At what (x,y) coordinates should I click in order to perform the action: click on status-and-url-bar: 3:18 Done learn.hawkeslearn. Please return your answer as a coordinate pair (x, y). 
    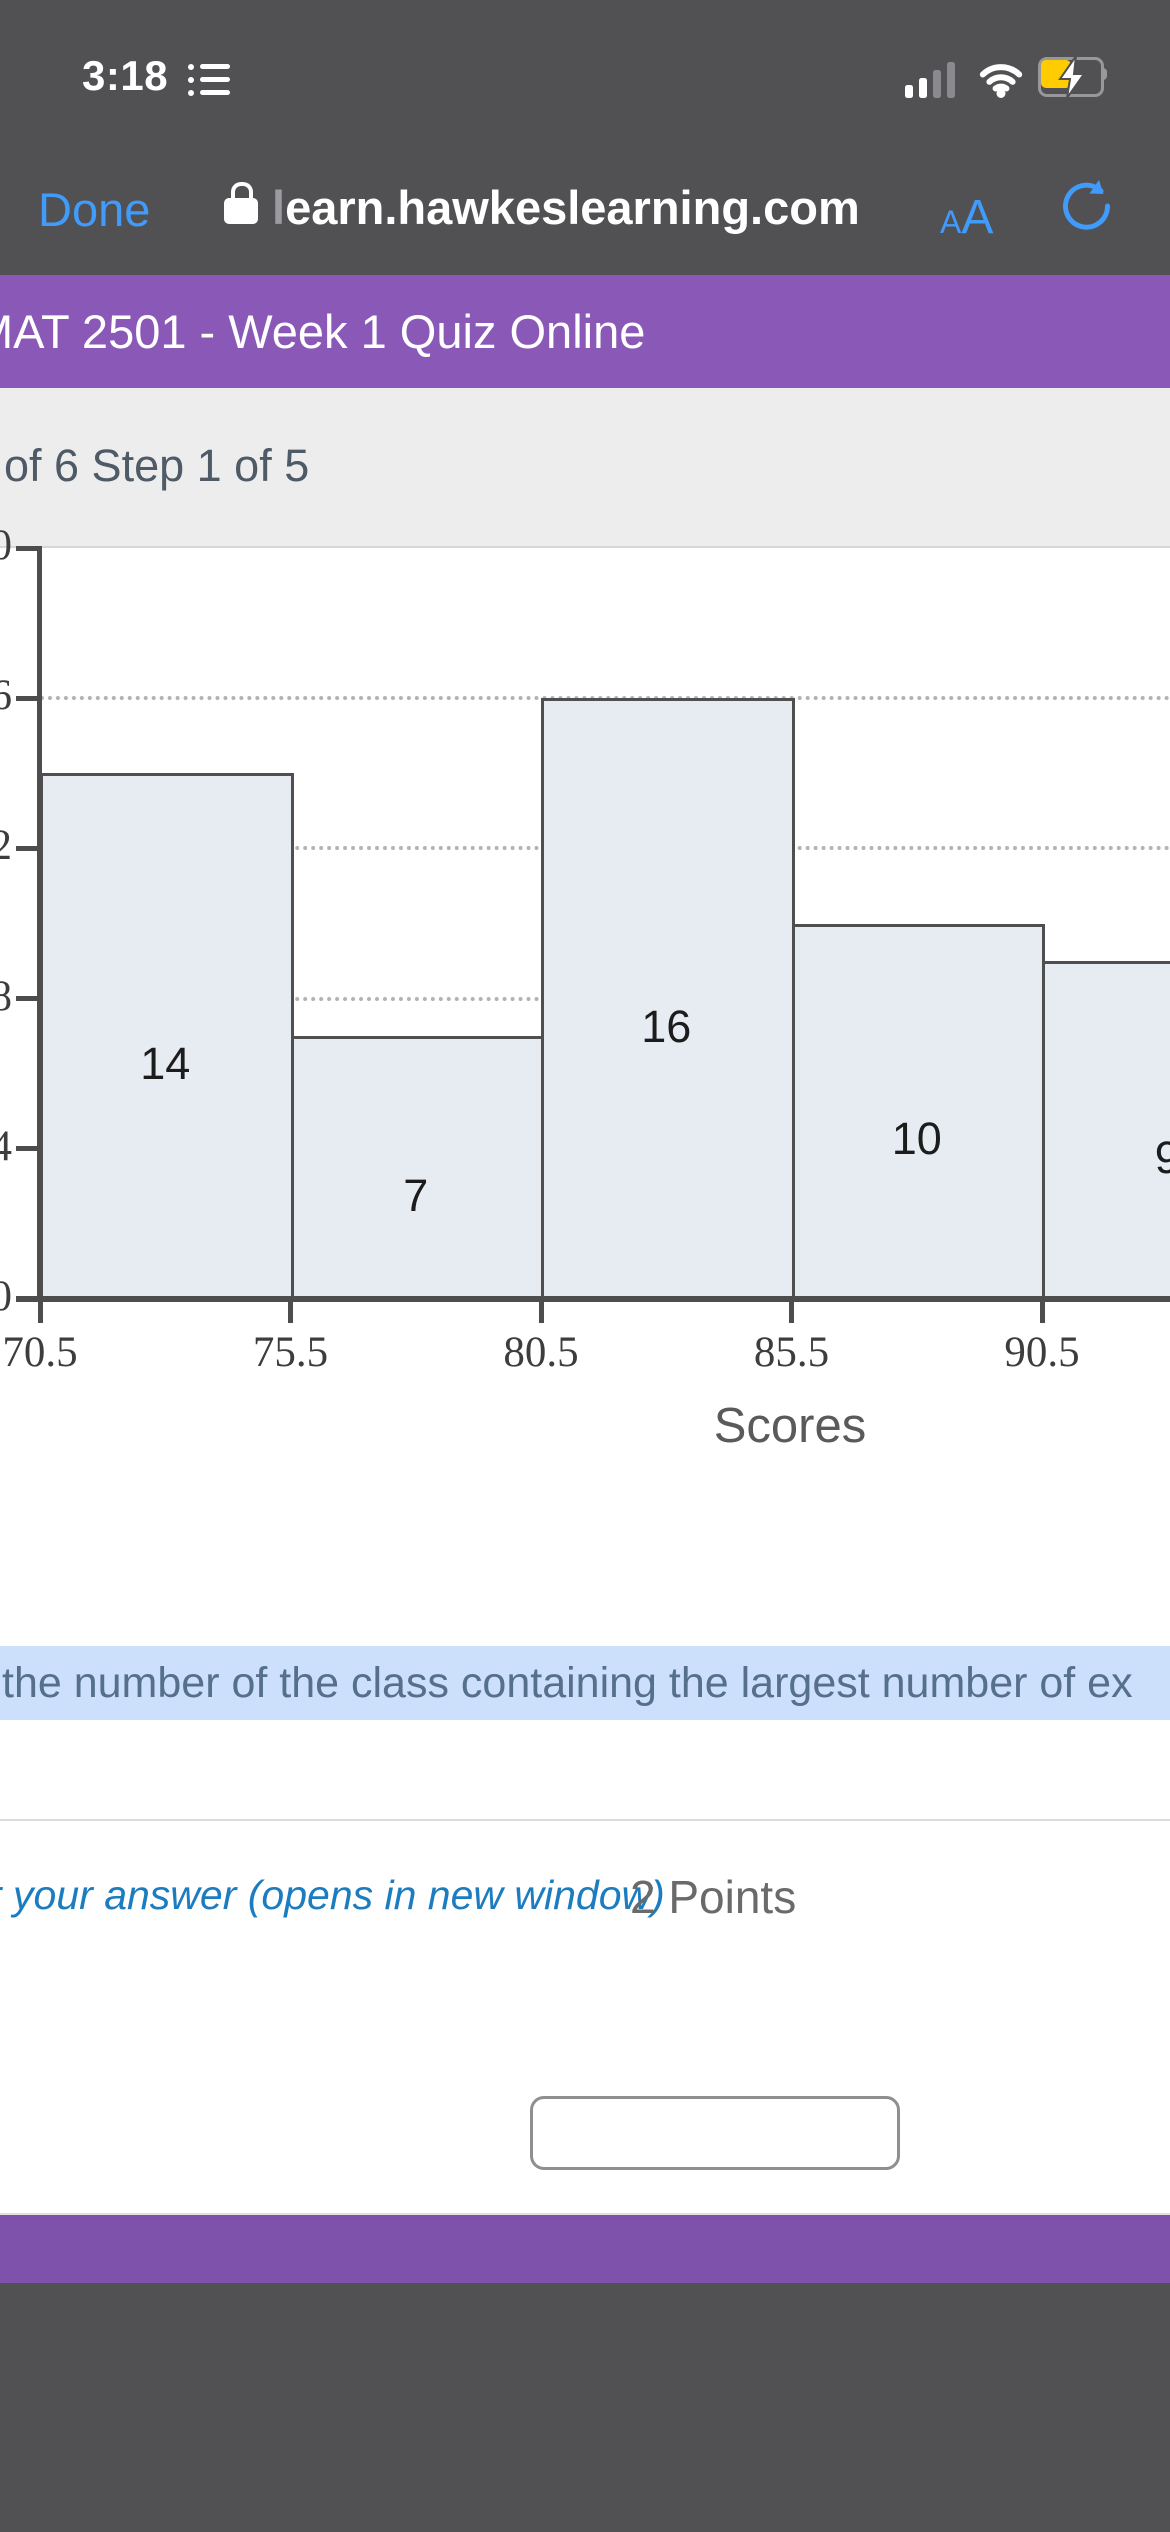
    Looking at the image, I should click on (585, 137).